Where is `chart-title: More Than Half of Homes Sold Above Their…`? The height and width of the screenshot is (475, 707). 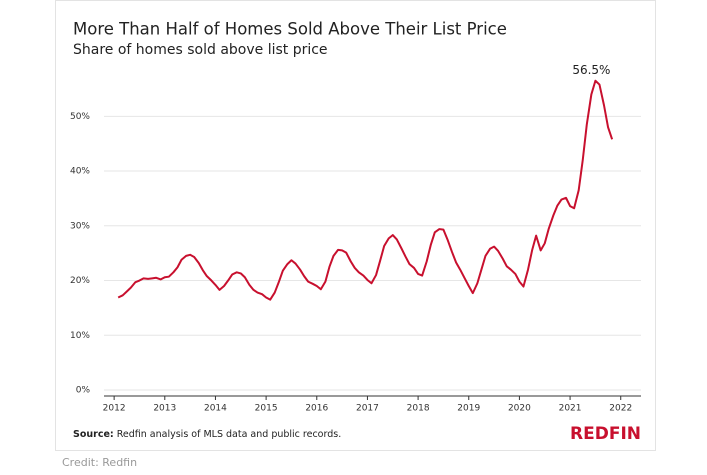 chart-title: More Than Half of Homes Sold Above Their… is located at coordinates (290, 29).